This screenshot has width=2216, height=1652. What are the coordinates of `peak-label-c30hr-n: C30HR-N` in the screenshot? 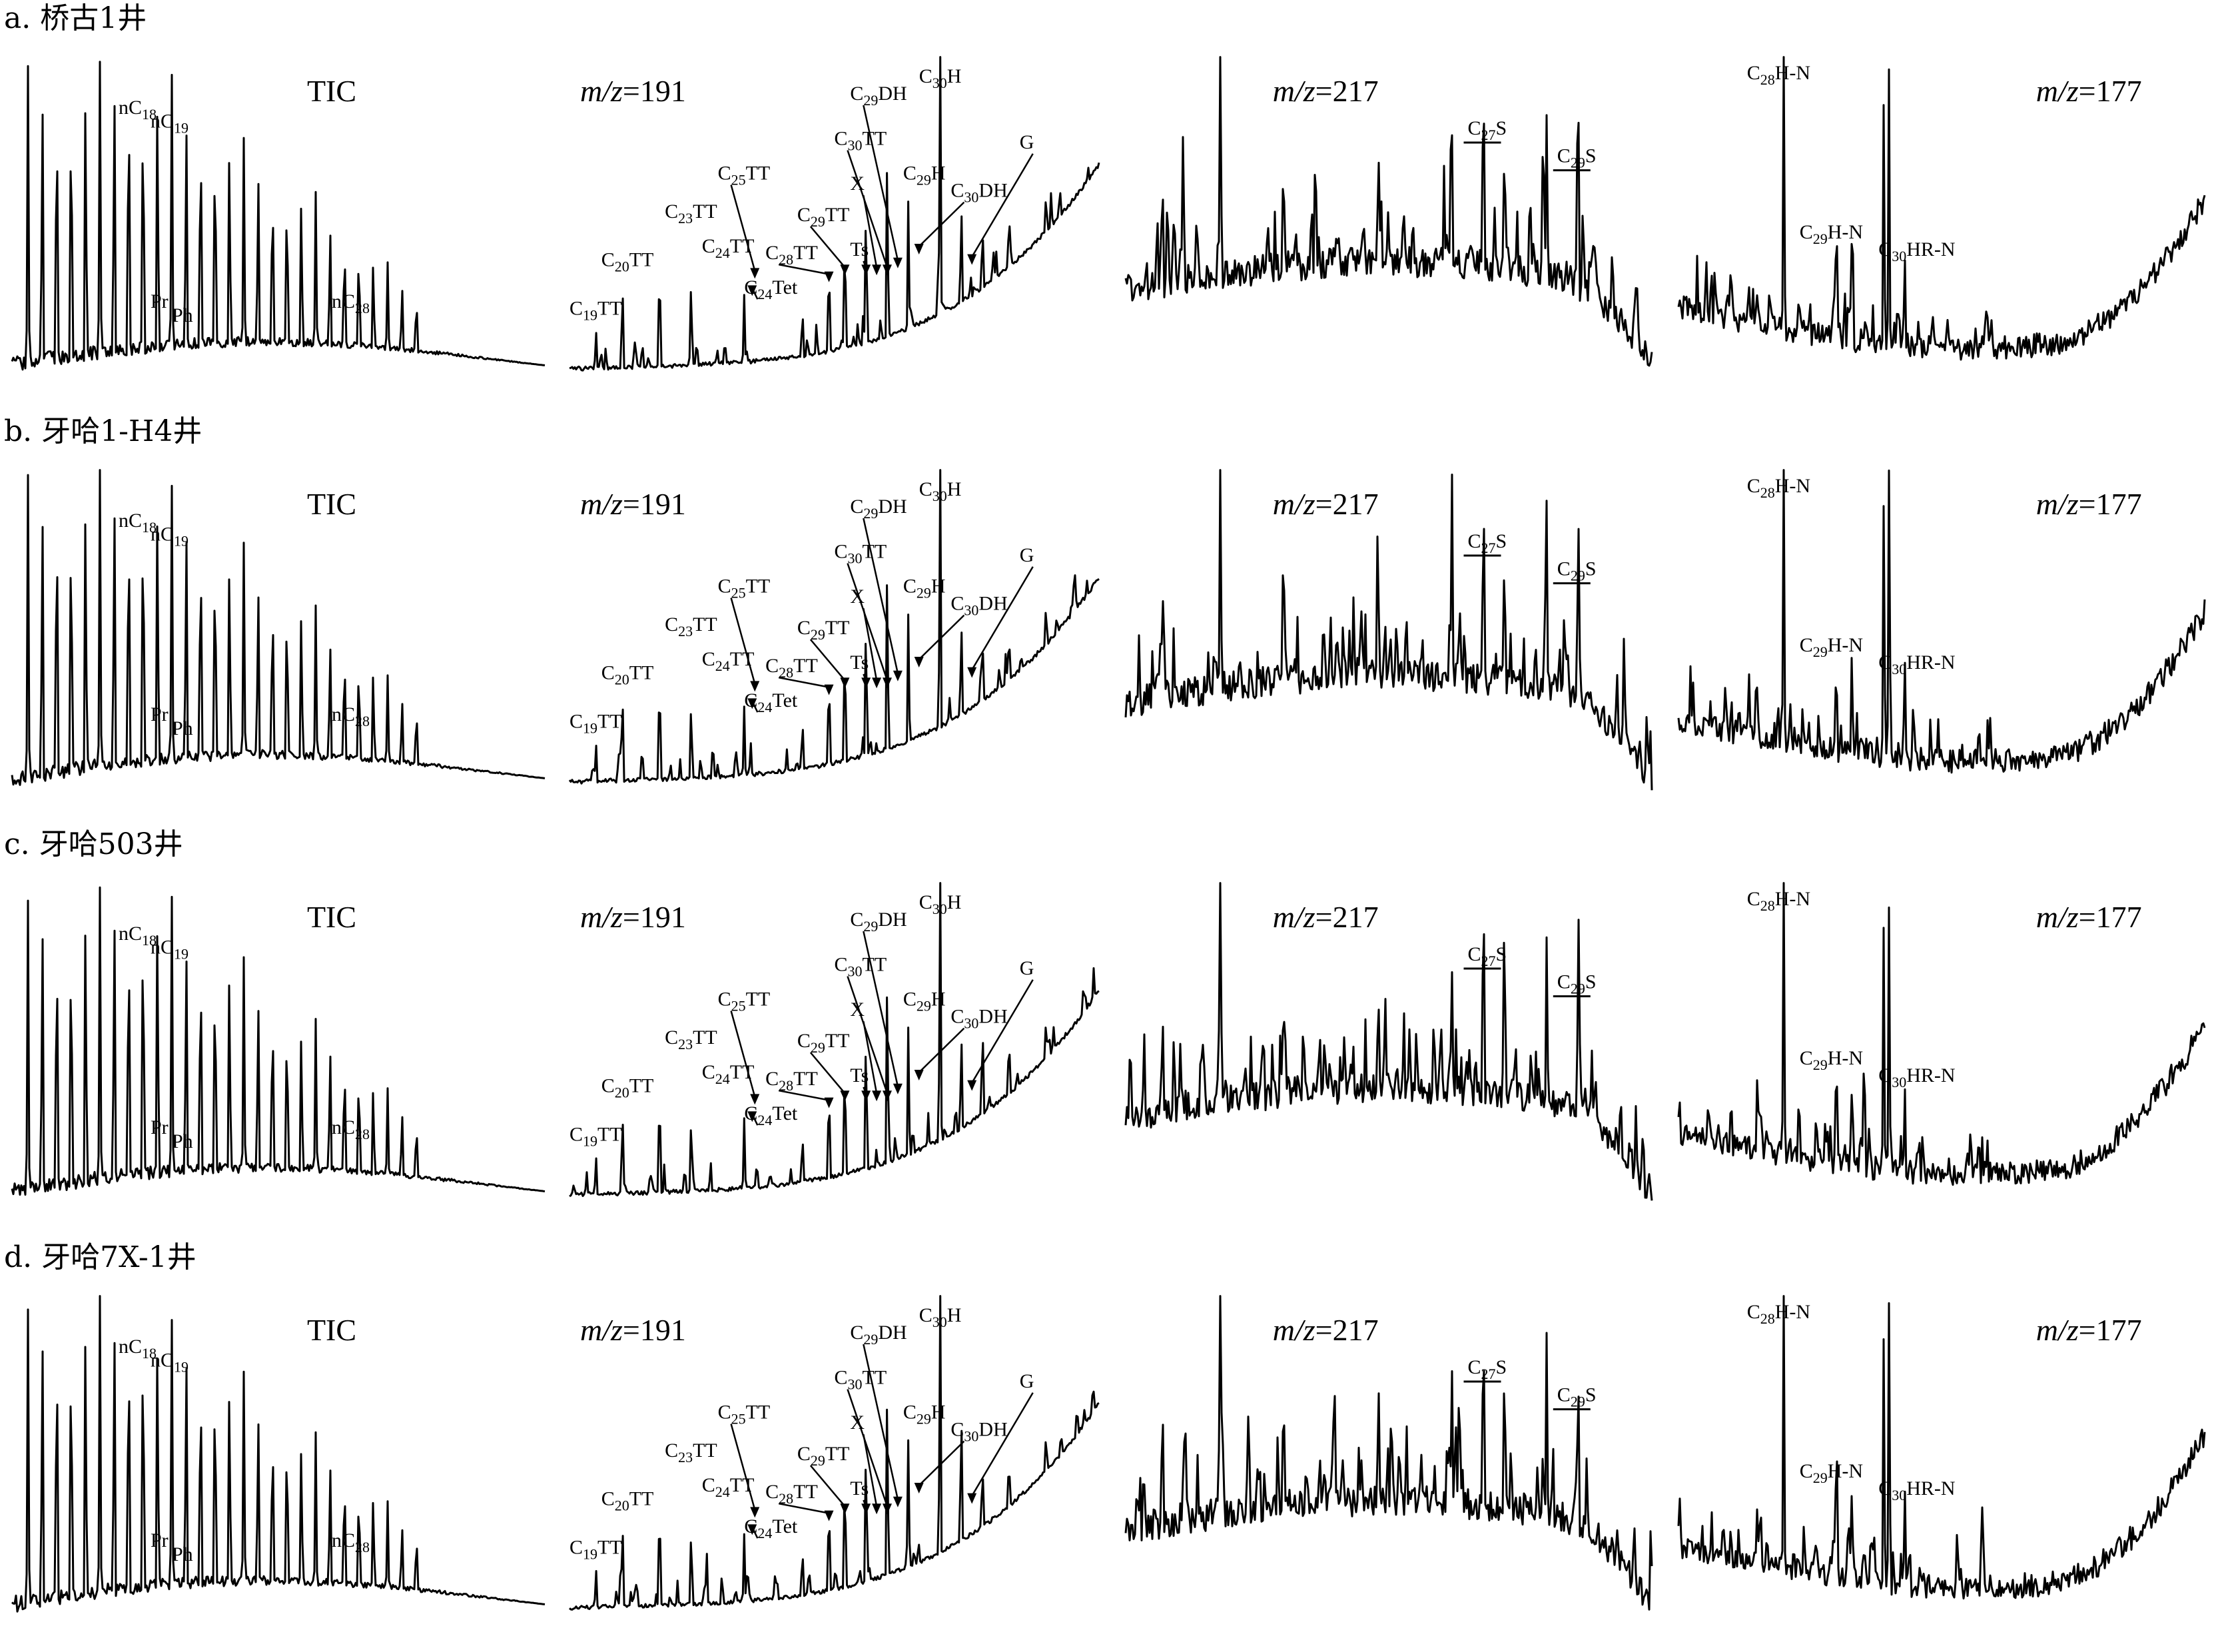 It's located at (1916, 1077).